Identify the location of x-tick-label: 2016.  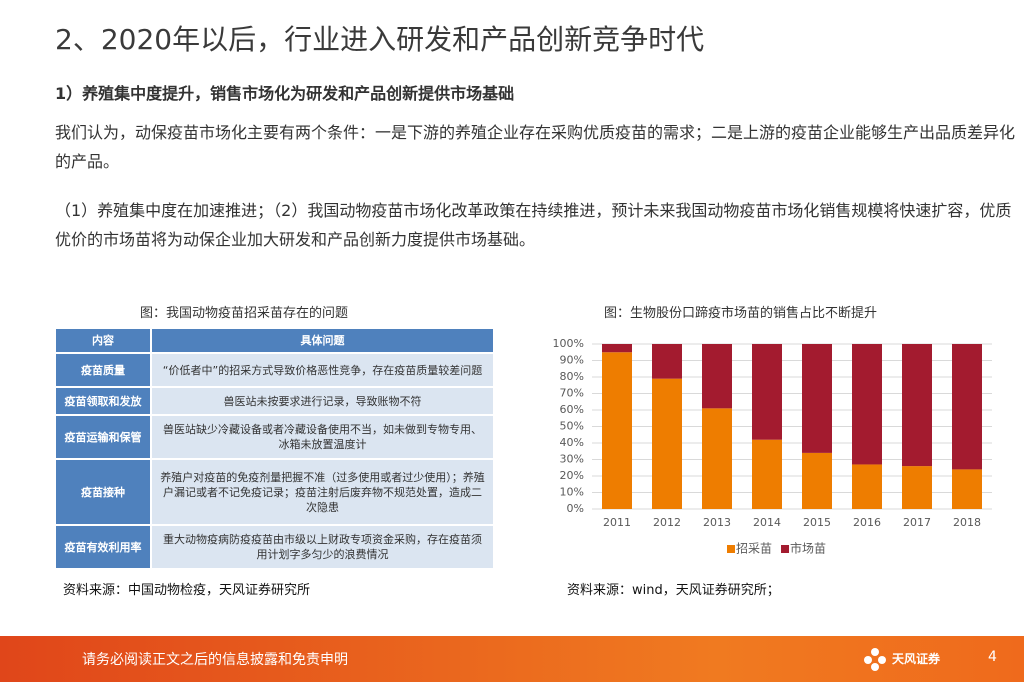
(867, 522).